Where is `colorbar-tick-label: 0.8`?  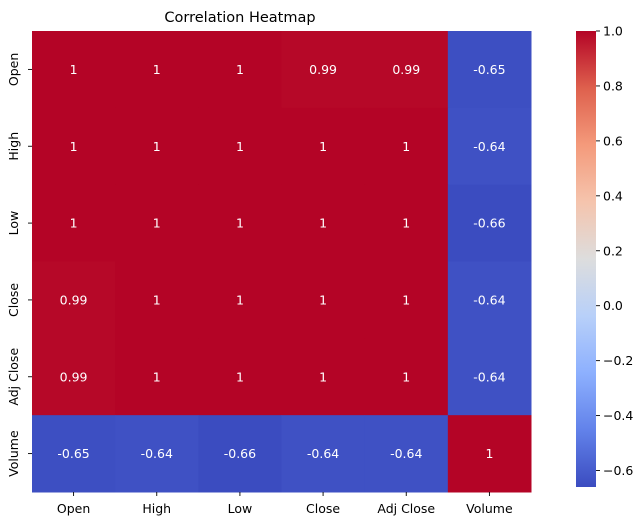 colorbar-tick-label: 0.8 is located at coordinates (613, 85).